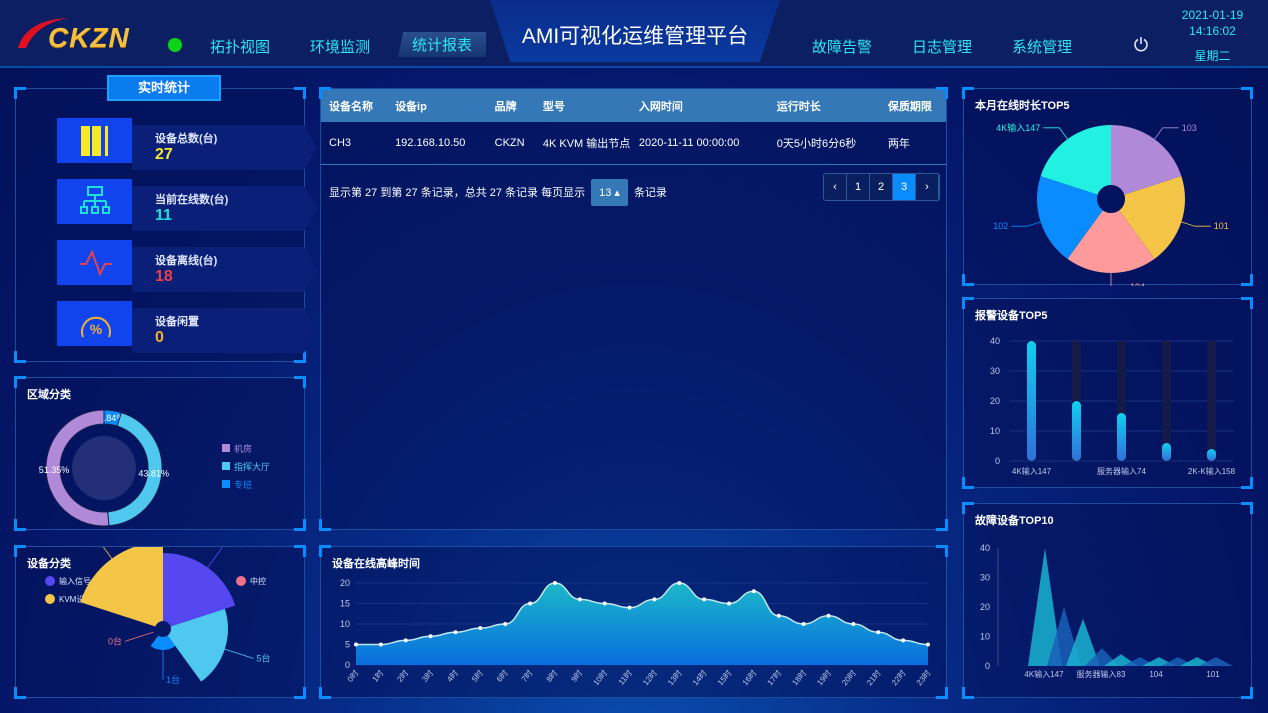 This screenshot has width=1268, height=713. I want to click on pager-text: 显示第 27 到第 27 条记录，总共 27 条记录 每页显示, so click(457, 193).